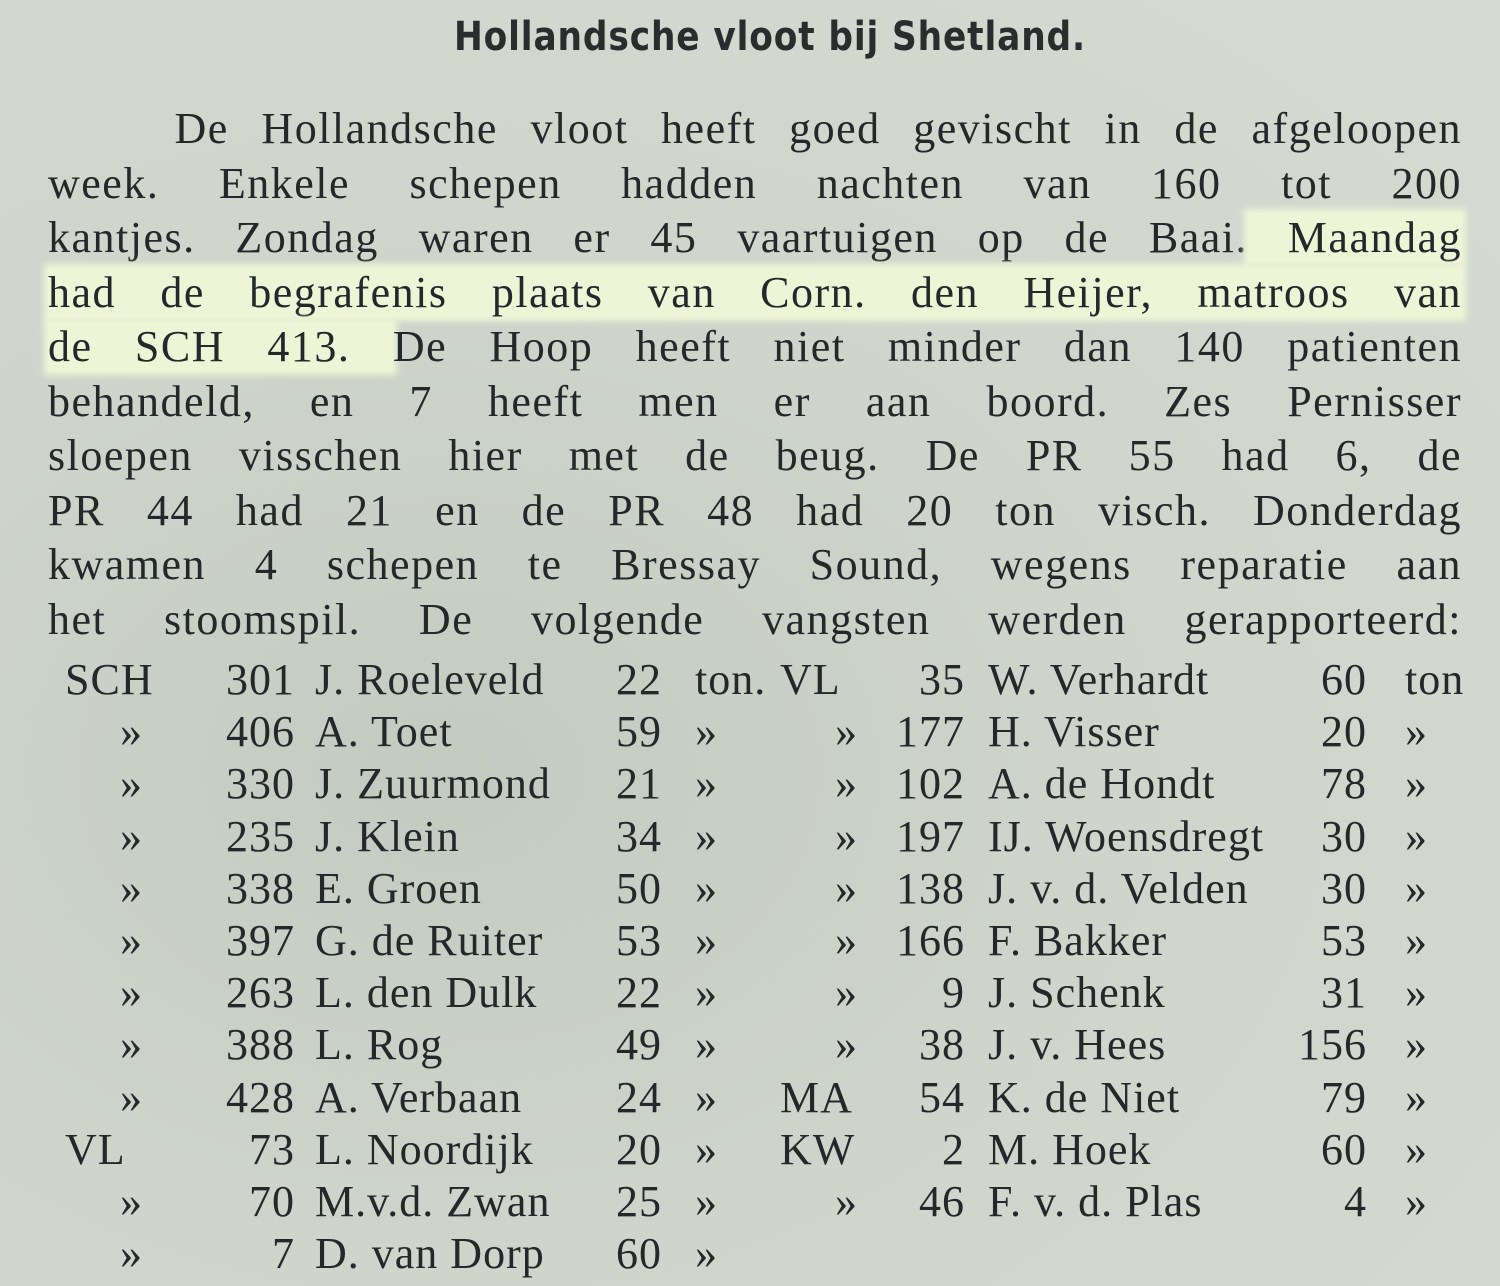 Image resolution: width=1500 pixels, height=1286 pixels. What do you see at coordinates (639, 1045) in the screenshot?
I see `catch-tons: 49` at bounding box center [639, 1045].